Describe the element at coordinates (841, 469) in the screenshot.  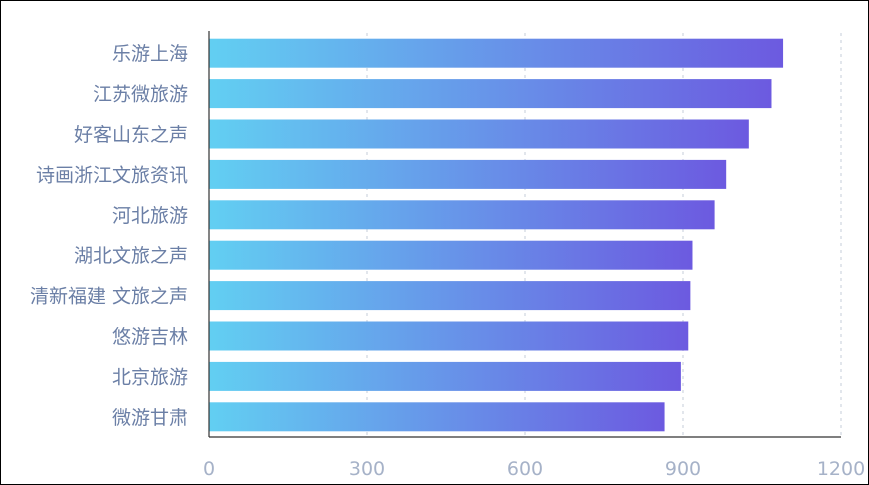
I see `x-tick-label: 1200` at that location.